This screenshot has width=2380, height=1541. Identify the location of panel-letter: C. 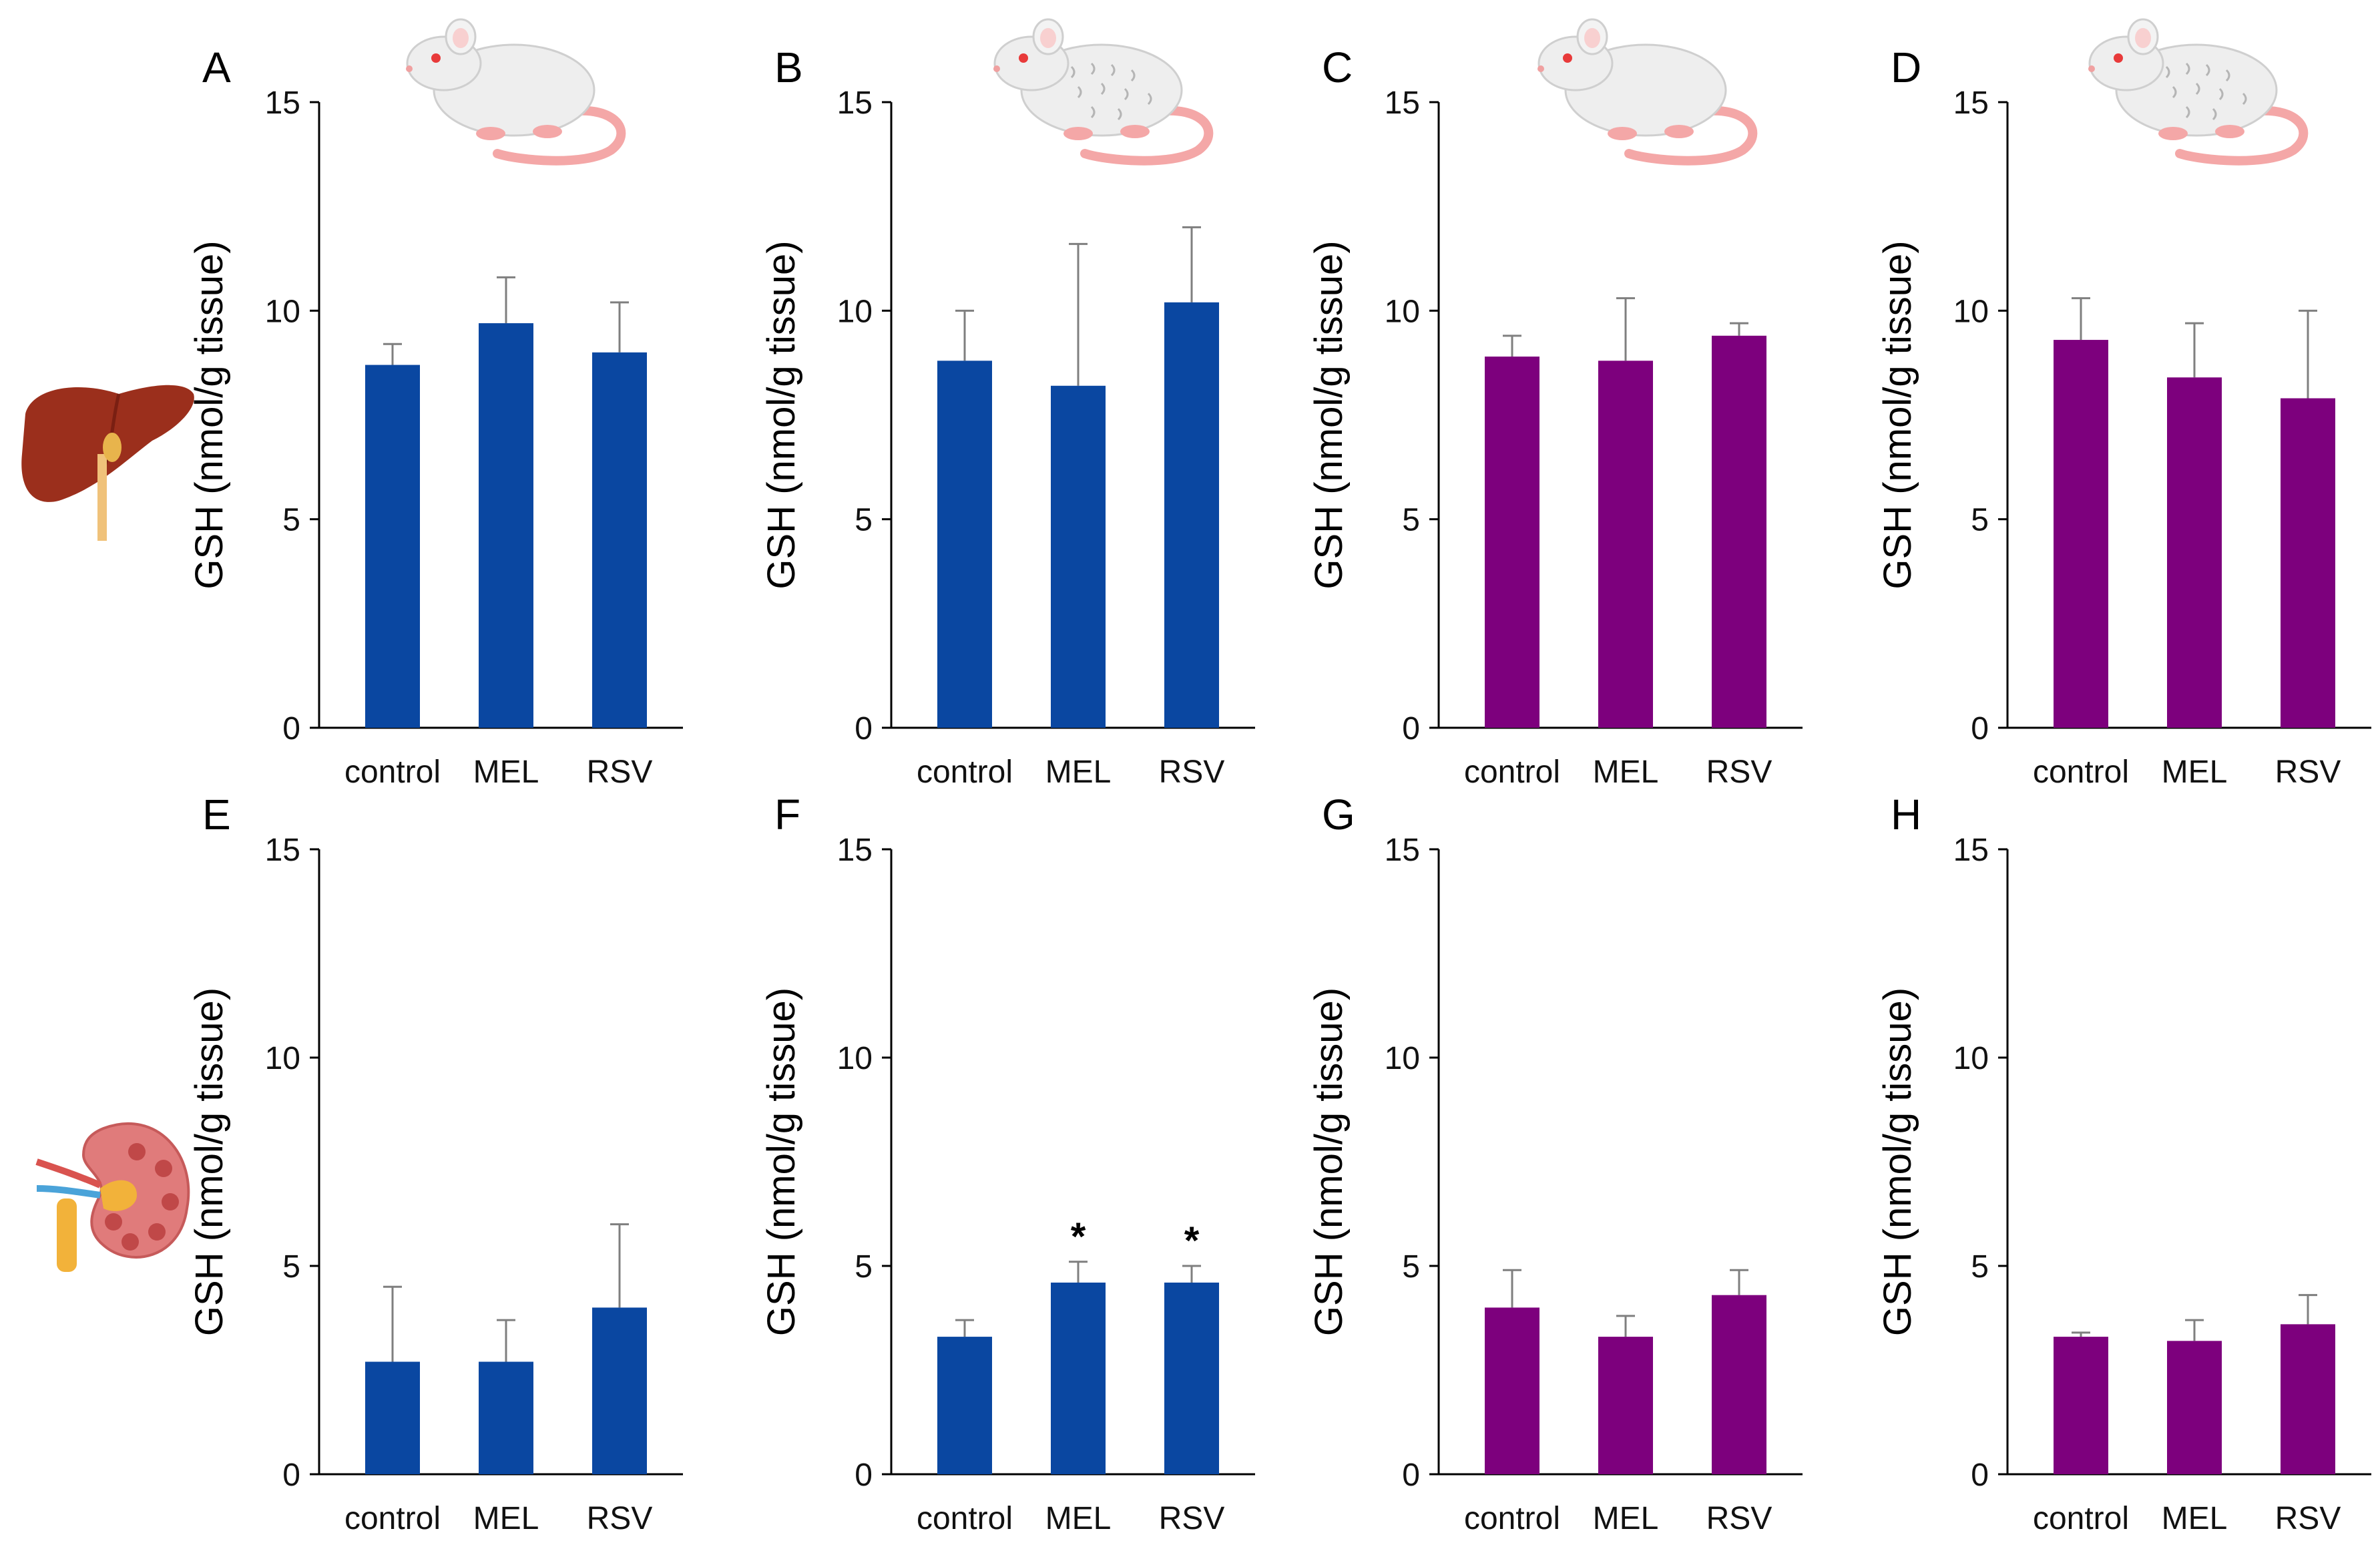
(1337, 67).